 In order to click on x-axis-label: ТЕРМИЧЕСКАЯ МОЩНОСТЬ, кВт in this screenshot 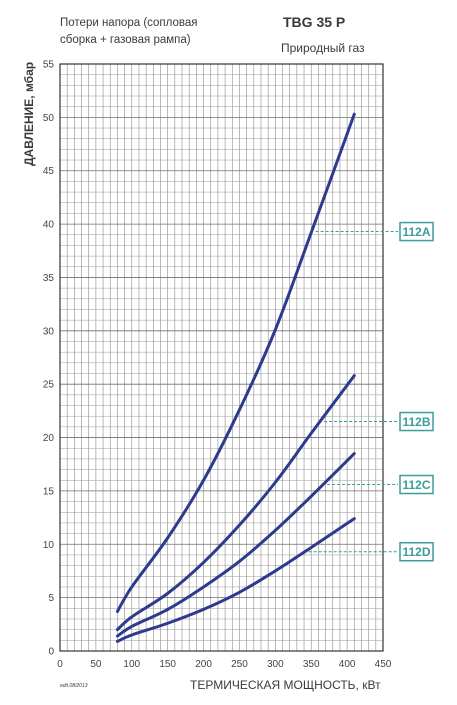, I will do `click(285, 685)`.